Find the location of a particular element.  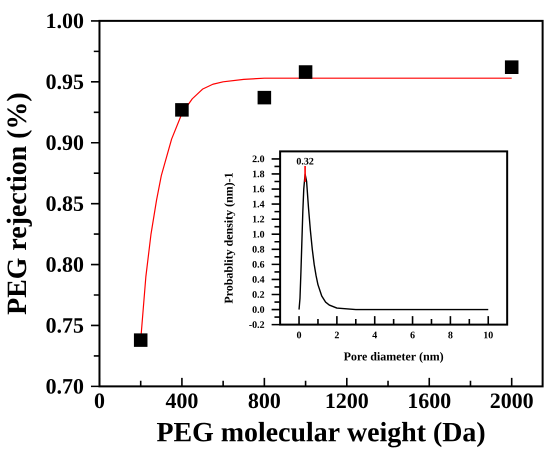

y-tick-label: 0.0 is located at coordinates (258, 309).